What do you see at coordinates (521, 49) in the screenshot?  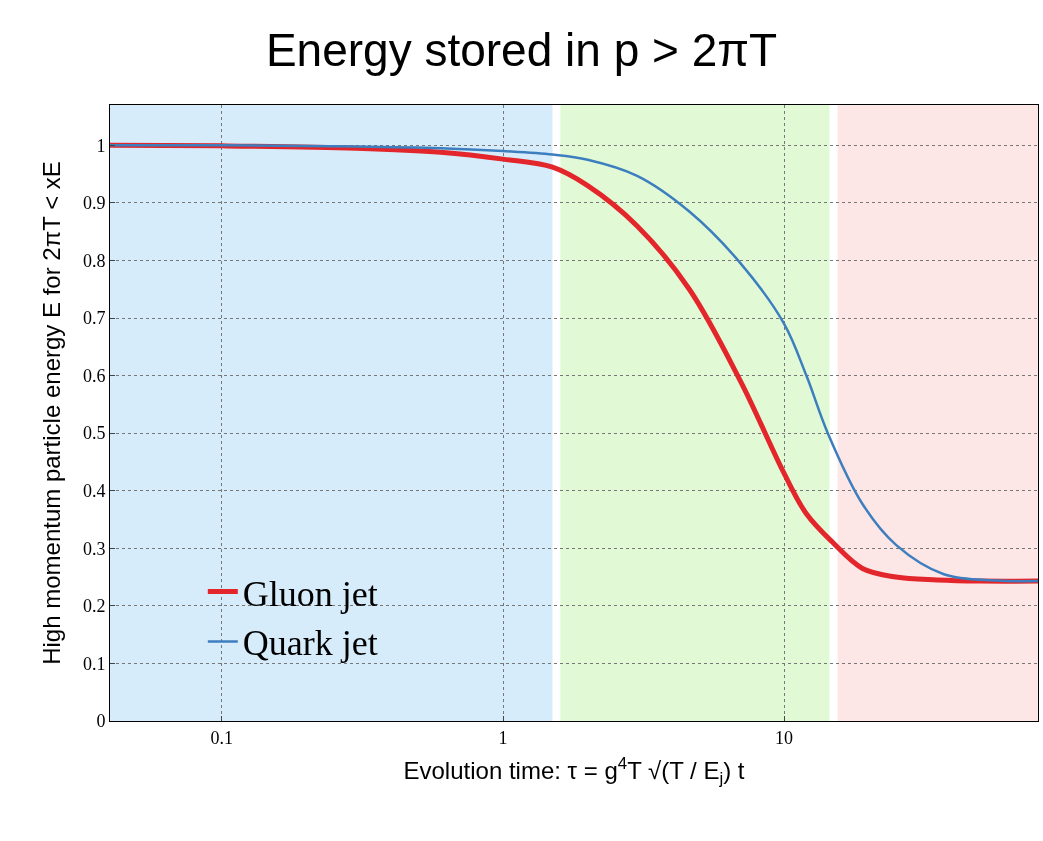 I see `chart-title: Energy stored in p > 2πT` at bounding box center [521, 49].